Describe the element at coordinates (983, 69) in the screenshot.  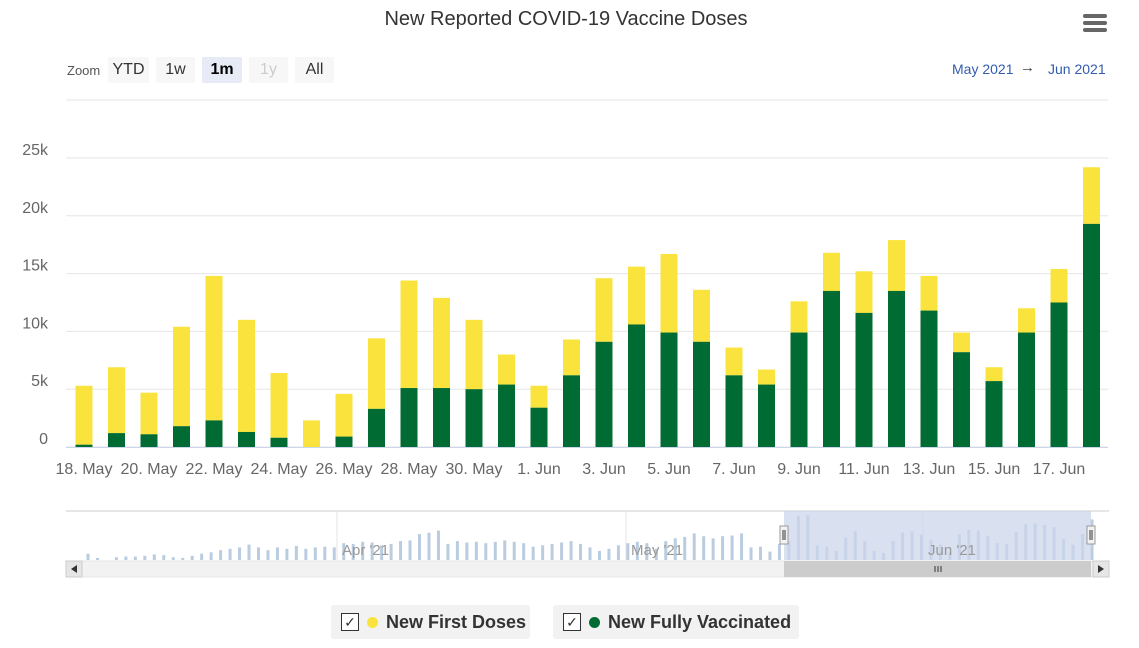
I see `range-from: May 2021` at that location.